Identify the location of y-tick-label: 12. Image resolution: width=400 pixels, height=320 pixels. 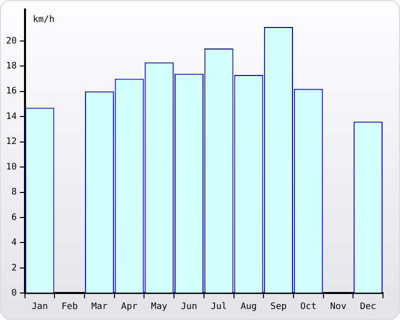
(11, 142).